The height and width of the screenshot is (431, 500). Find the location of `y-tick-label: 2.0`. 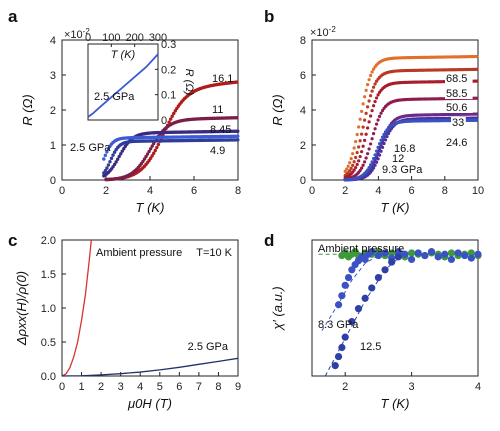

y-tick-label: 2.0 is located at coordinates (48, 241).